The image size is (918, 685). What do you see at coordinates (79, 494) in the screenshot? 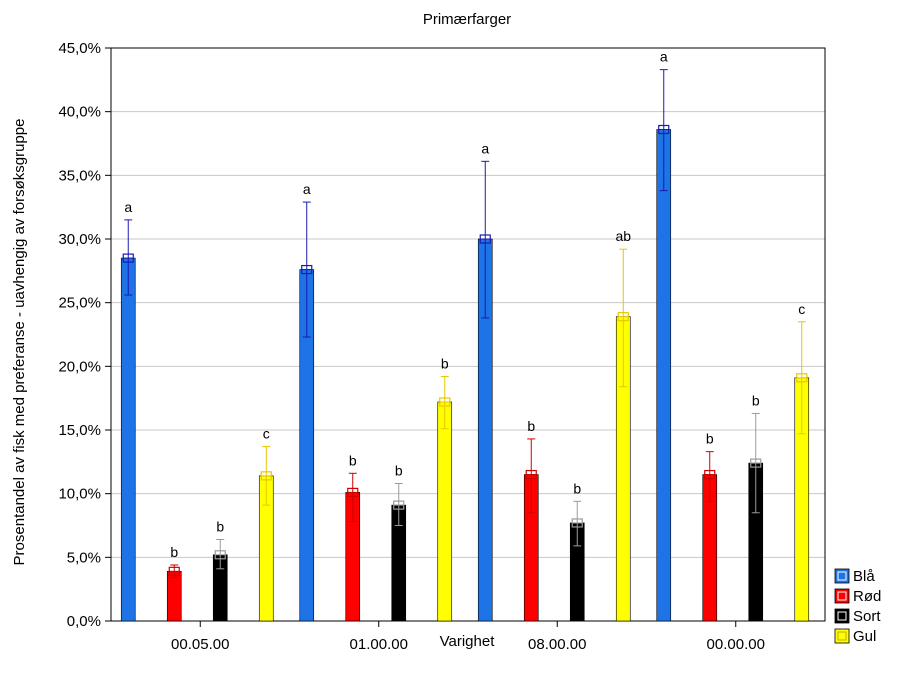
I see `y-tick-label: 10,0%` at bounding box center [79, 494].